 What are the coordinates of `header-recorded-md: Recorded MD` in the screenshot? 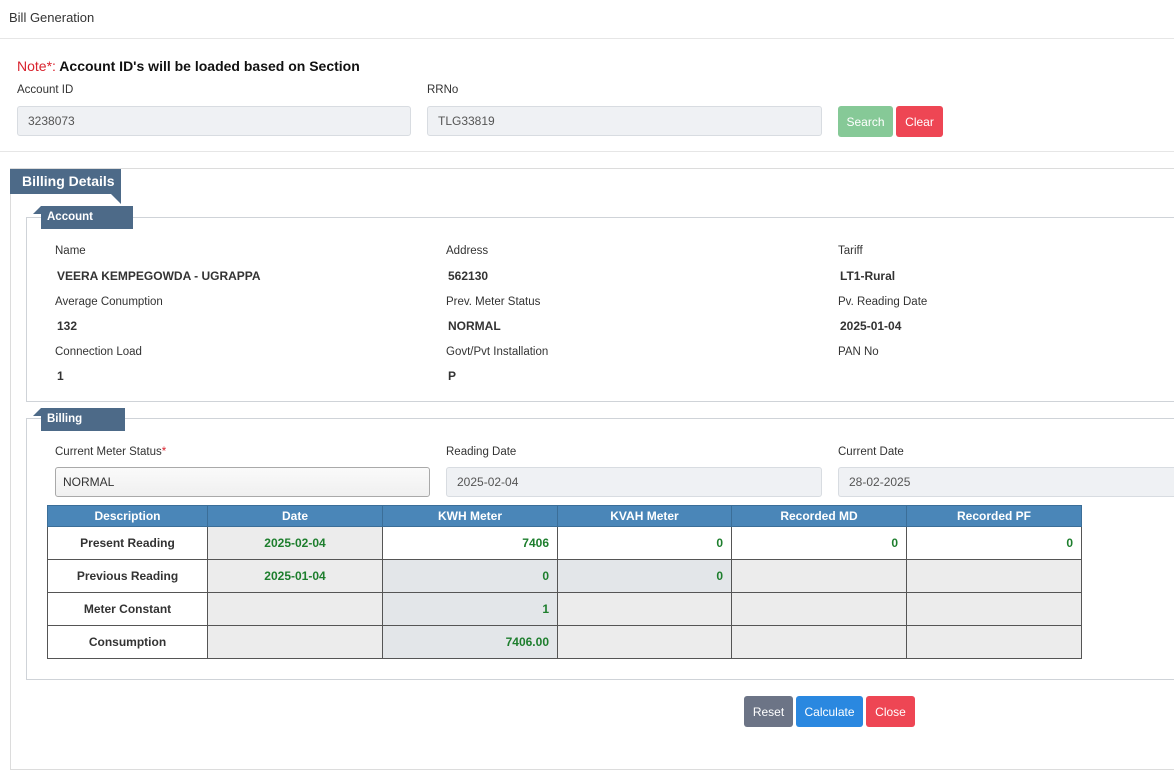 It's located at (819, 516).